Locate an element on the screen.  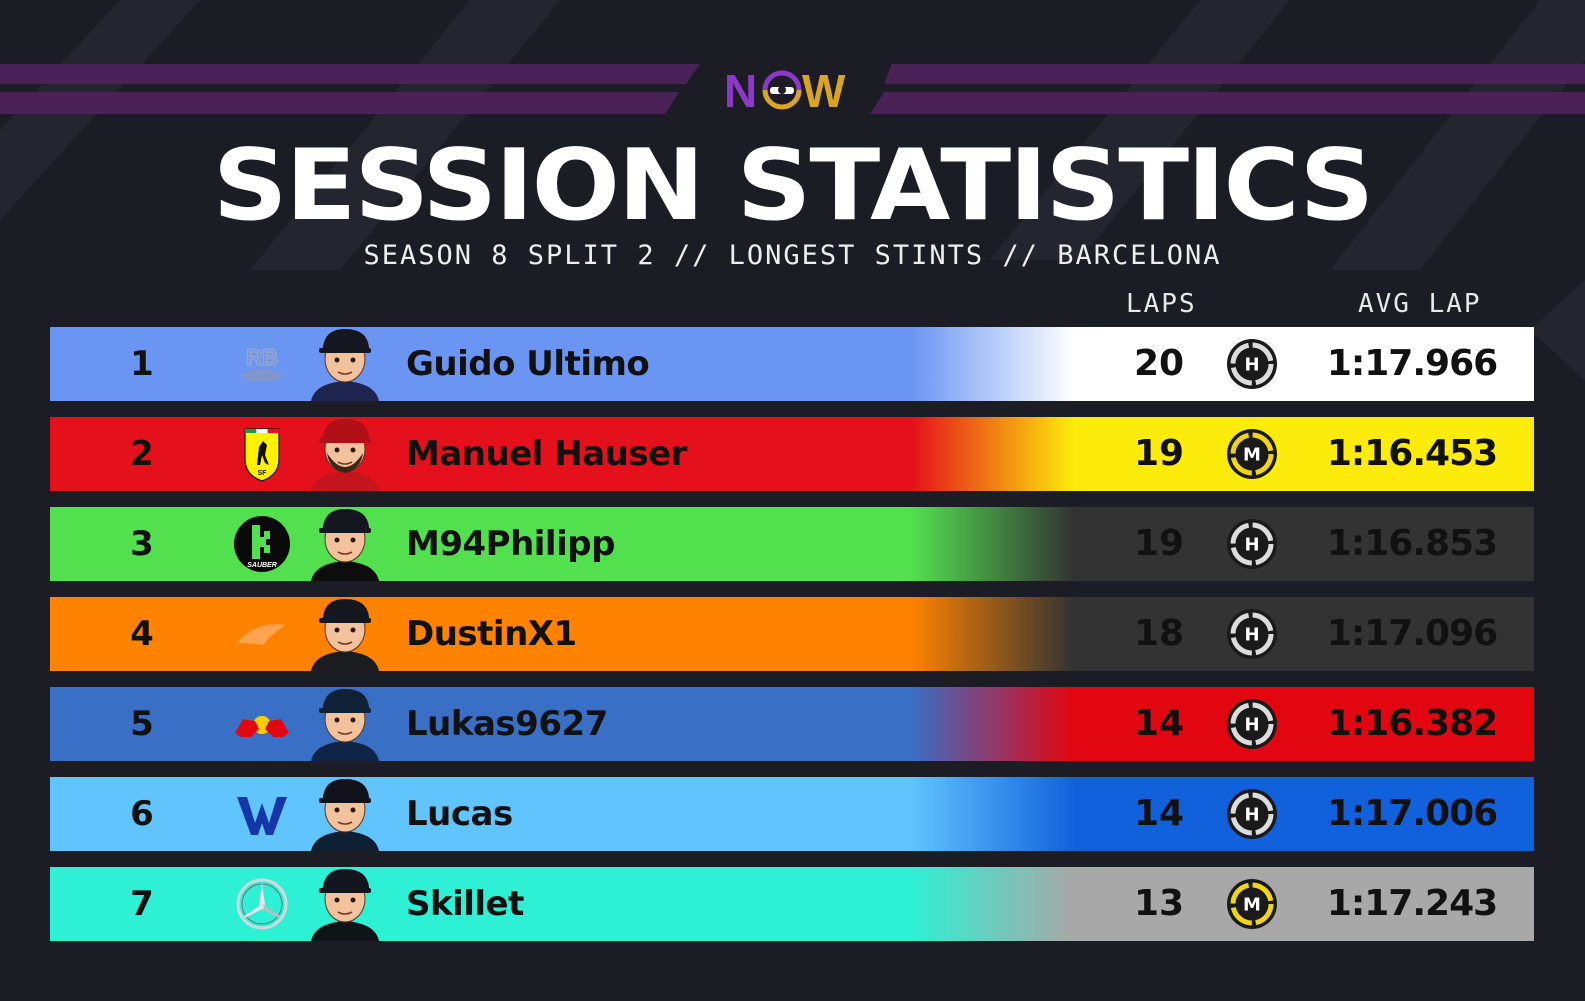
red-bull-logo-icon is located at coordinates (262, 724).